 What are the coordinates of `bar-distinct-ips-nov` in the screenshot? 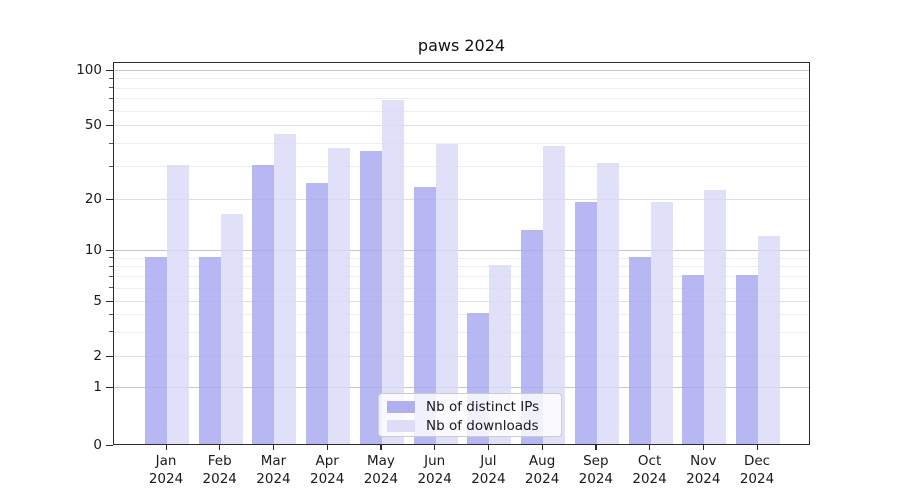 It's located at (693, 359).